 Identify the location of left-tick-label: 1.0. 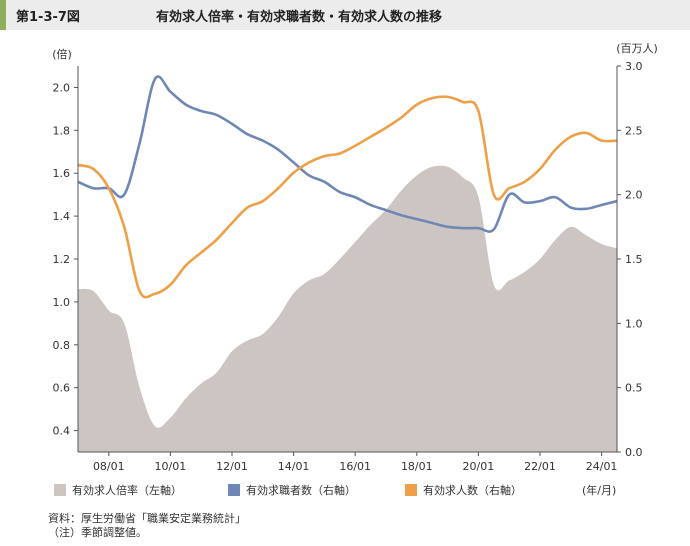
(62, 302).